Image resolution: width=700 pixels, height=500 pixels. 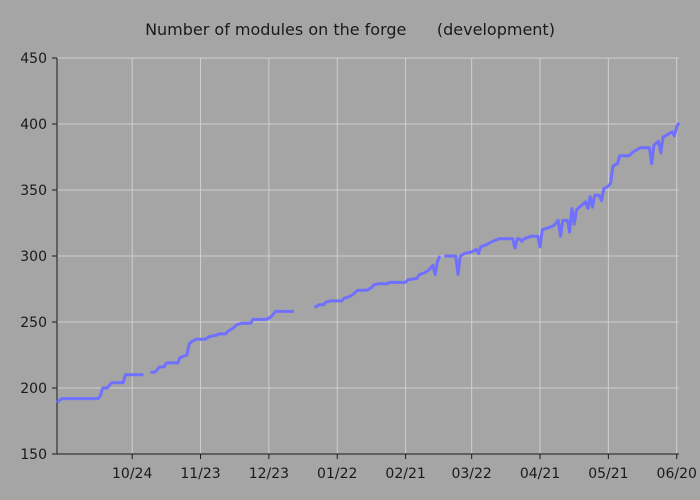 I want to click on x-tick-label: 03/22, so click(x=471, y=474).